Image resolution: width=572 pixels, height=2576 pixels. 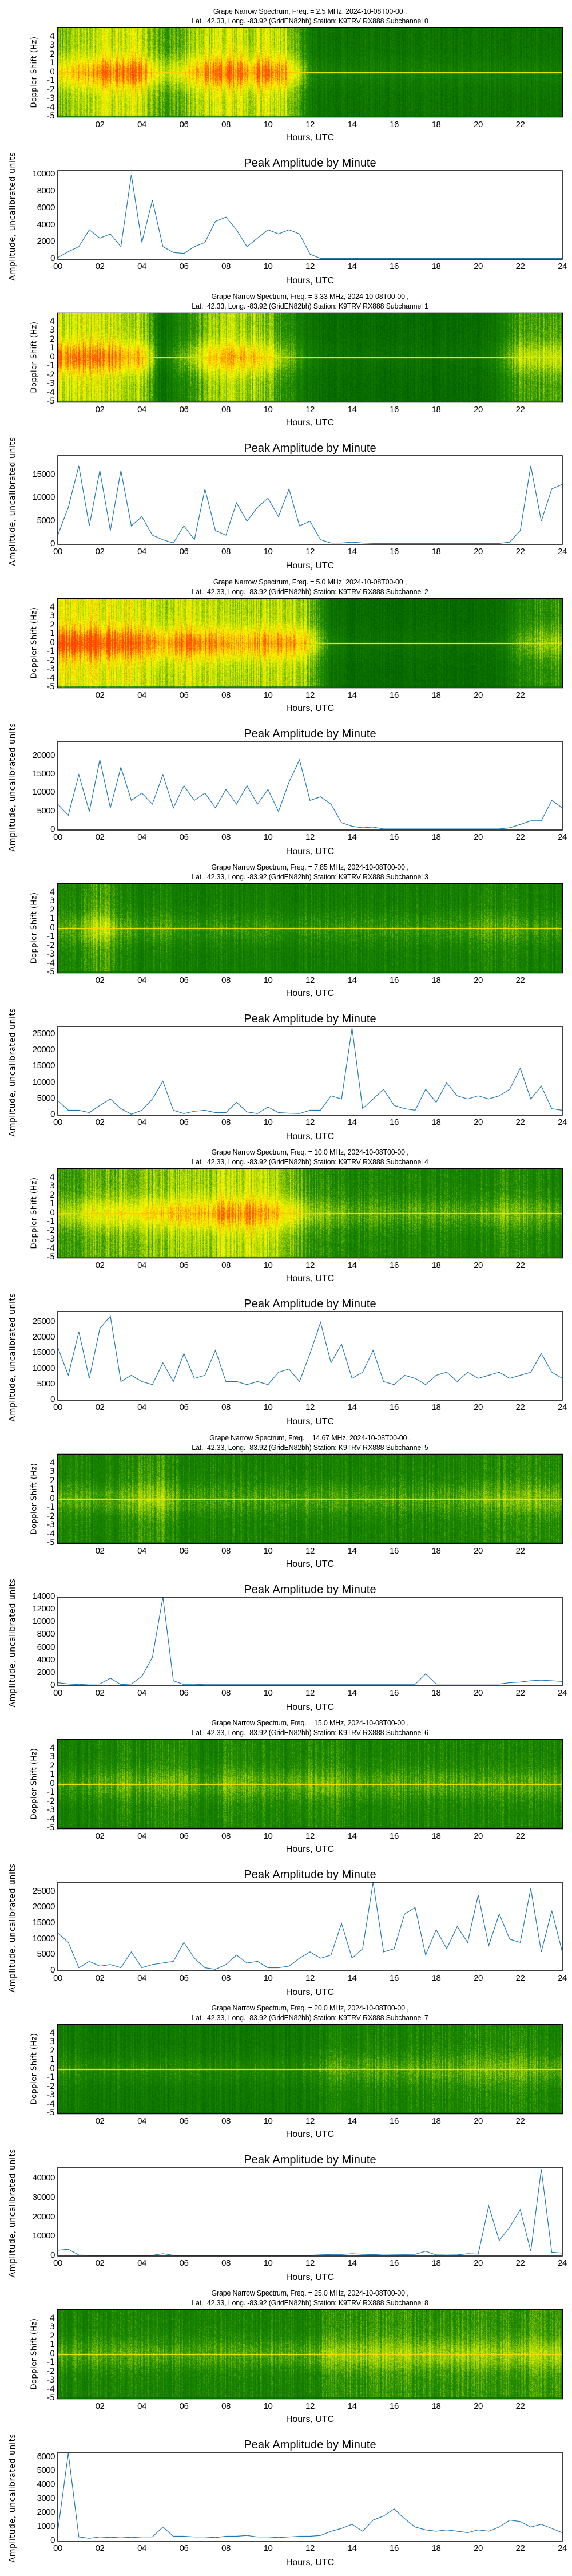 I want to click on spectrogram-xtick-label: 08, so click(x=226, y=124).